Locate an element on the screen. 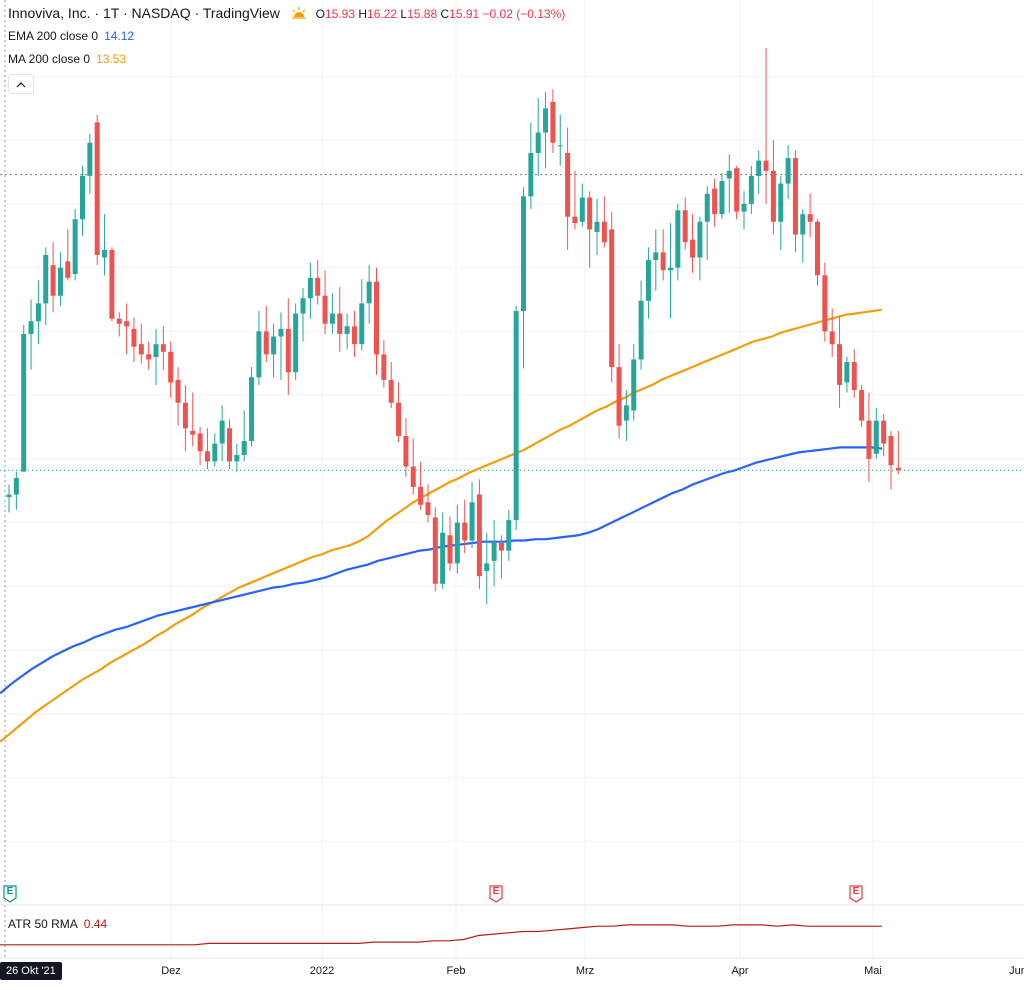  time-axis-label: Jun is located at coordinates (1016, 971).